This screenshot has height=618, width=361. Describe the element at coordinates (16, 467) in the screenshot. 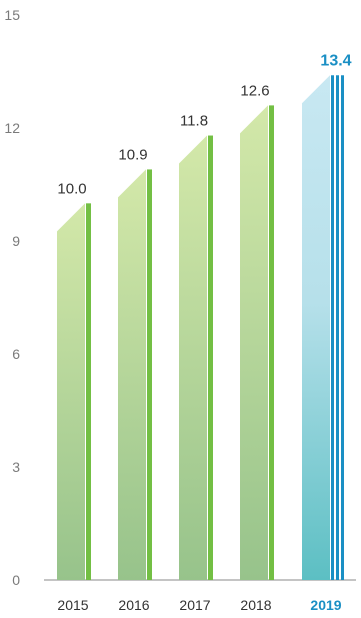

I see `y-tick-label: 3` at that location.